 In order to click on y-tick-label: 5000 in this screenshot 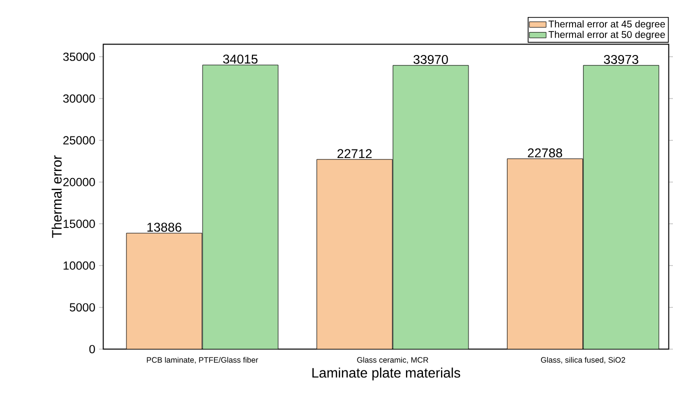, I will do `click(82, 307)`.